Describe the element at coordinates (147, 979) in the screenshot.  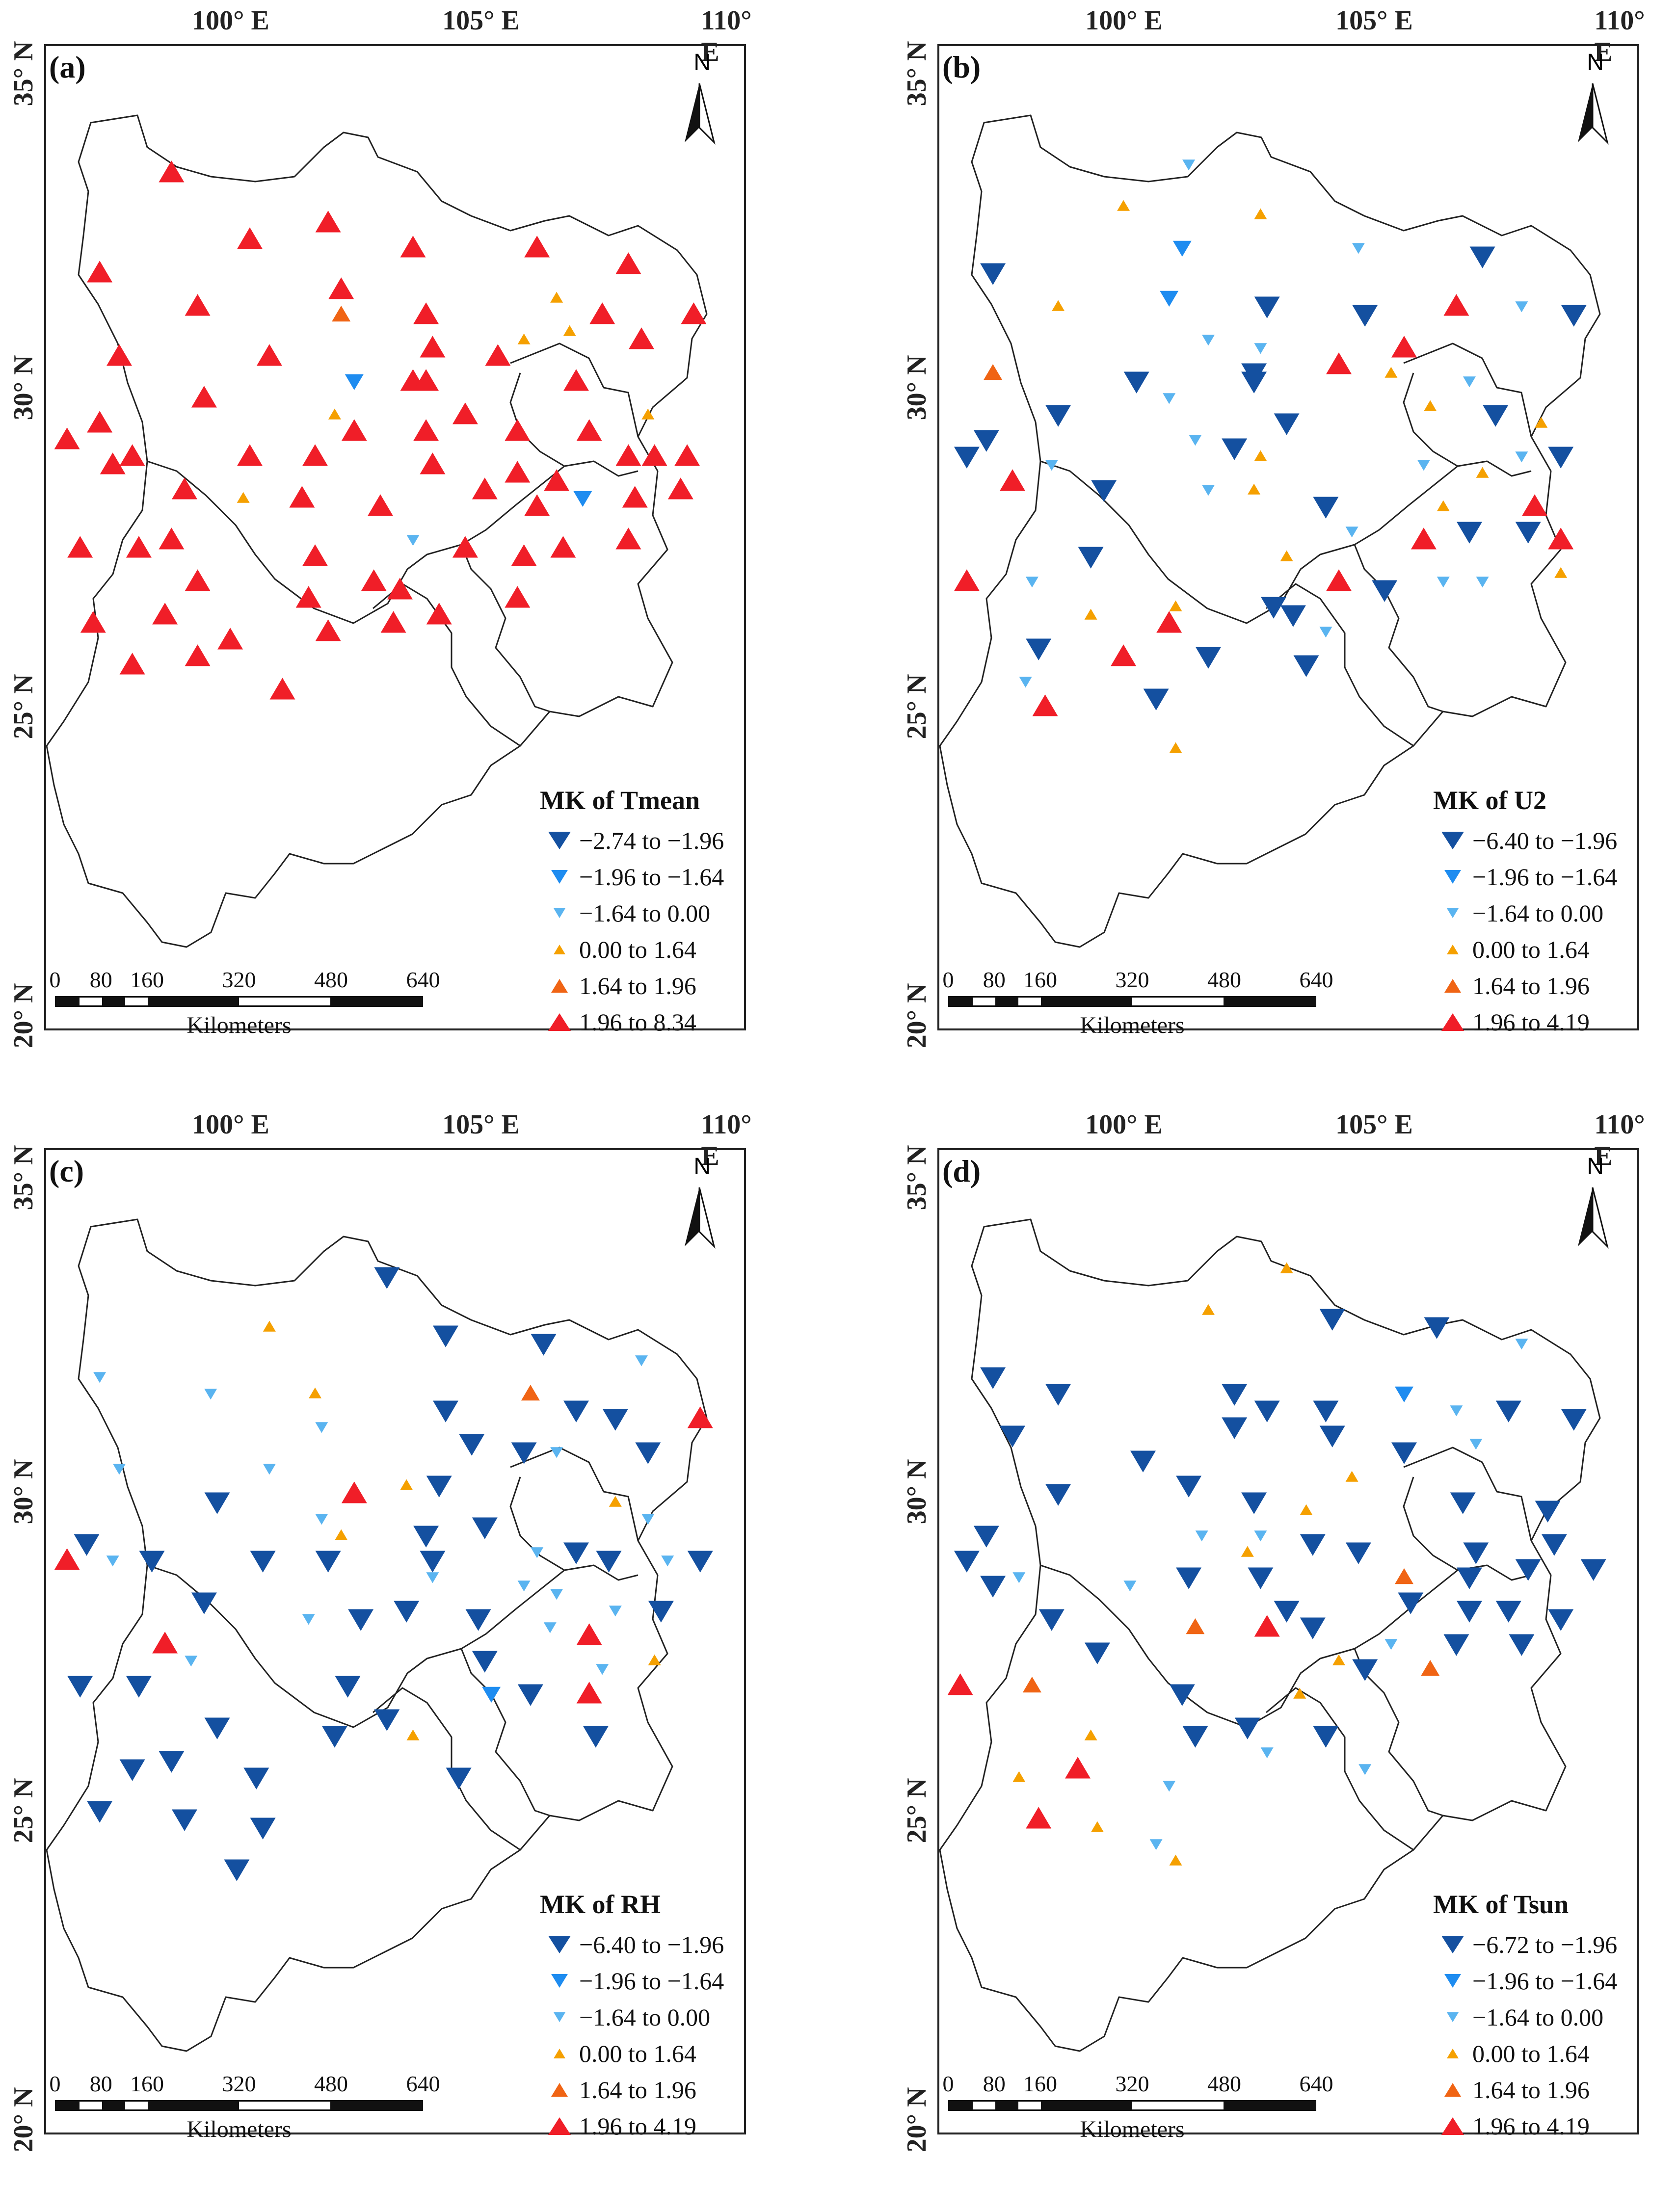
I see `scale-tick: 160` at that location.